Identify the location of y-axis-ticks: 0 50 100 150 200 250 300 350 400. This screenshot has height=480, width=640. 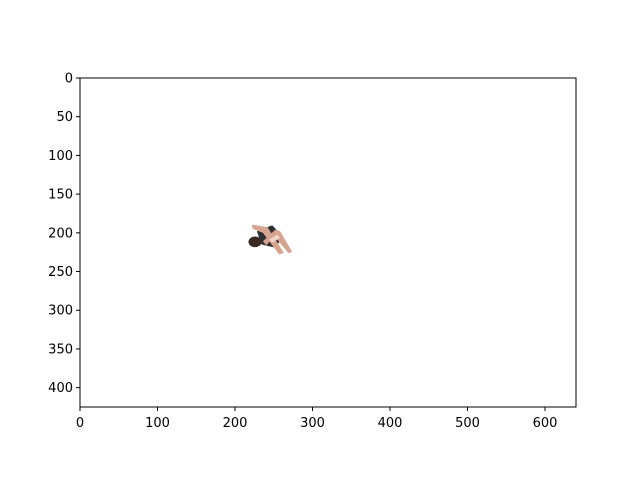
(64, 234).